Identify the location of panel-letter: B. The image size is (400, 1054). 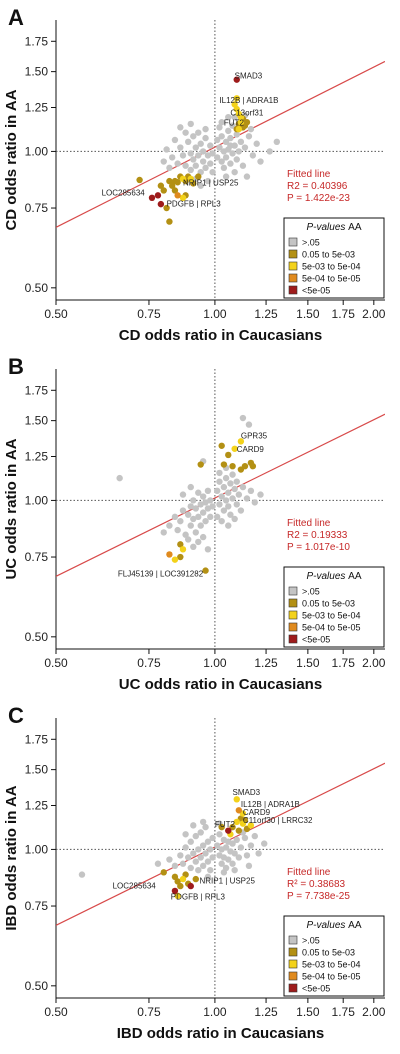
(16, 366).